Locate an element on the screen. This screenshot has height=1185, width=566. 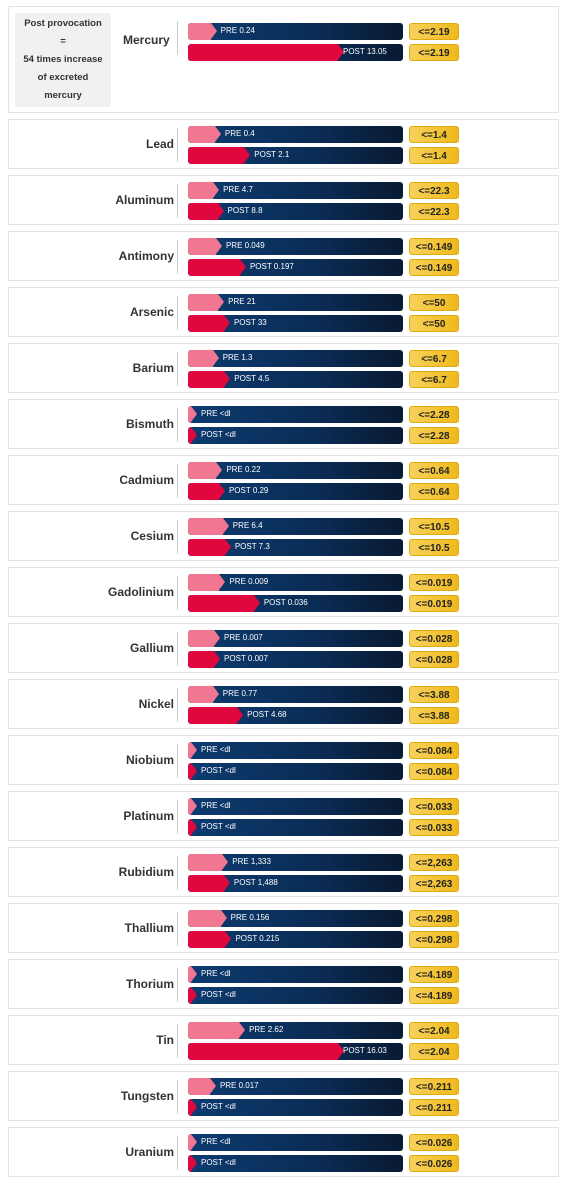
element-name: Uranium is located at coordinates (149, 1152).